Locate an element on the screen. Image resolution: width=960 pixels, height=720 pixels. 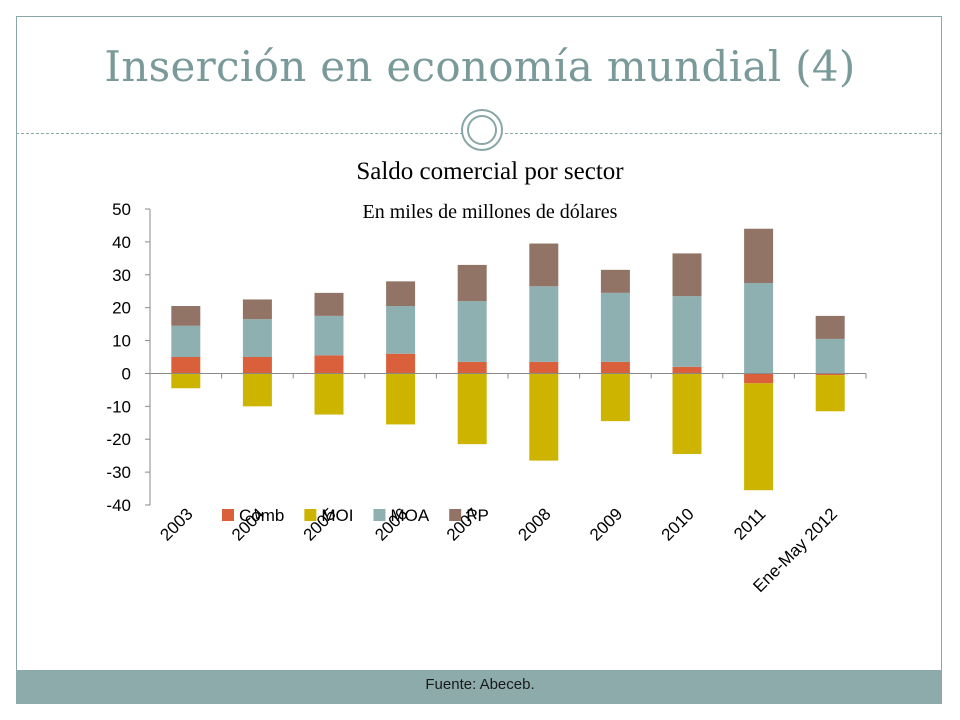
y-tick-label: -20 is located at coordinates (118, 439).